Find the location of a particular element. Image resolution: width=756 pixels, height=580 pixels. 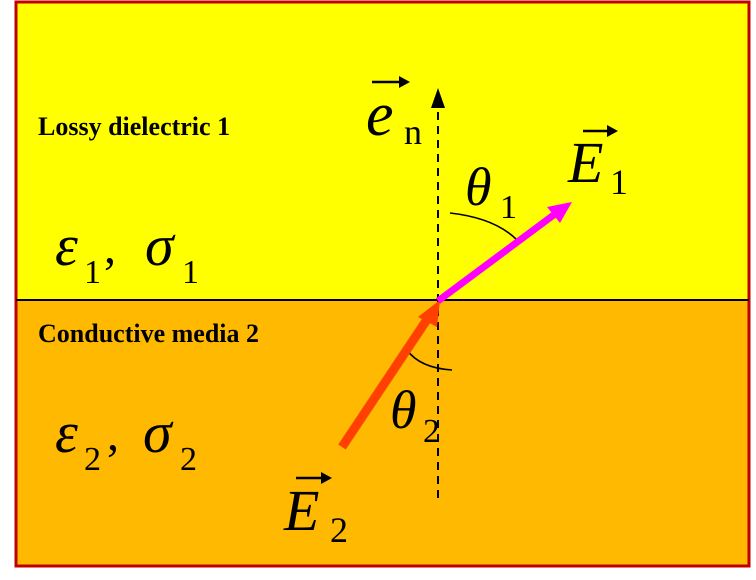

epsilon-1-subscript: 1 is located at coordinates (92, 272).